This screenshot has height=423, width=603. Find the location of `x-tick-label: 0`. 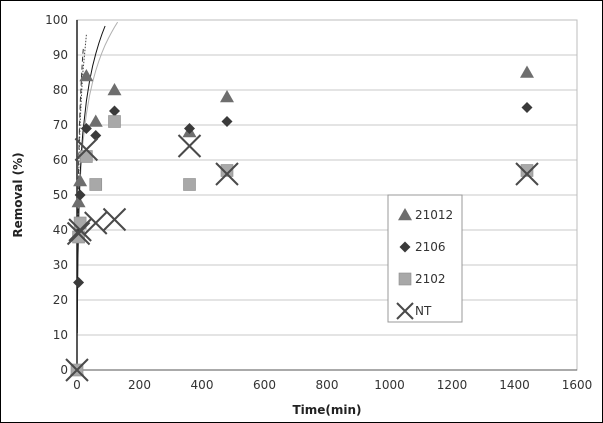

x-tick-label: 0 is located at coordinates (77, 385).